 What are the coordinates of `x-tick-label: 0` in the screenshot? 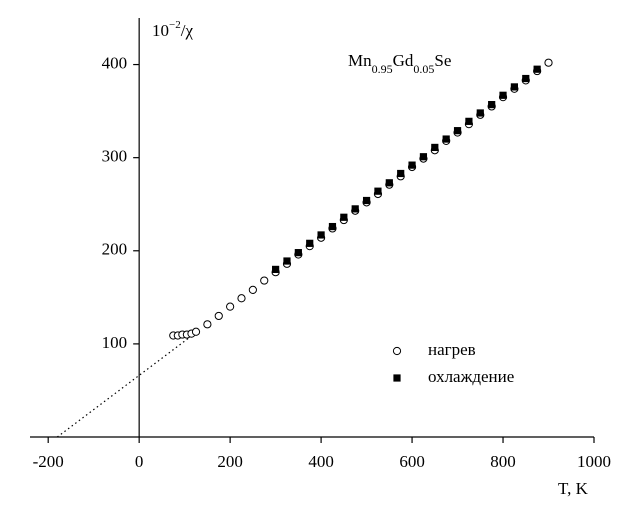 It's located at (139, 461).